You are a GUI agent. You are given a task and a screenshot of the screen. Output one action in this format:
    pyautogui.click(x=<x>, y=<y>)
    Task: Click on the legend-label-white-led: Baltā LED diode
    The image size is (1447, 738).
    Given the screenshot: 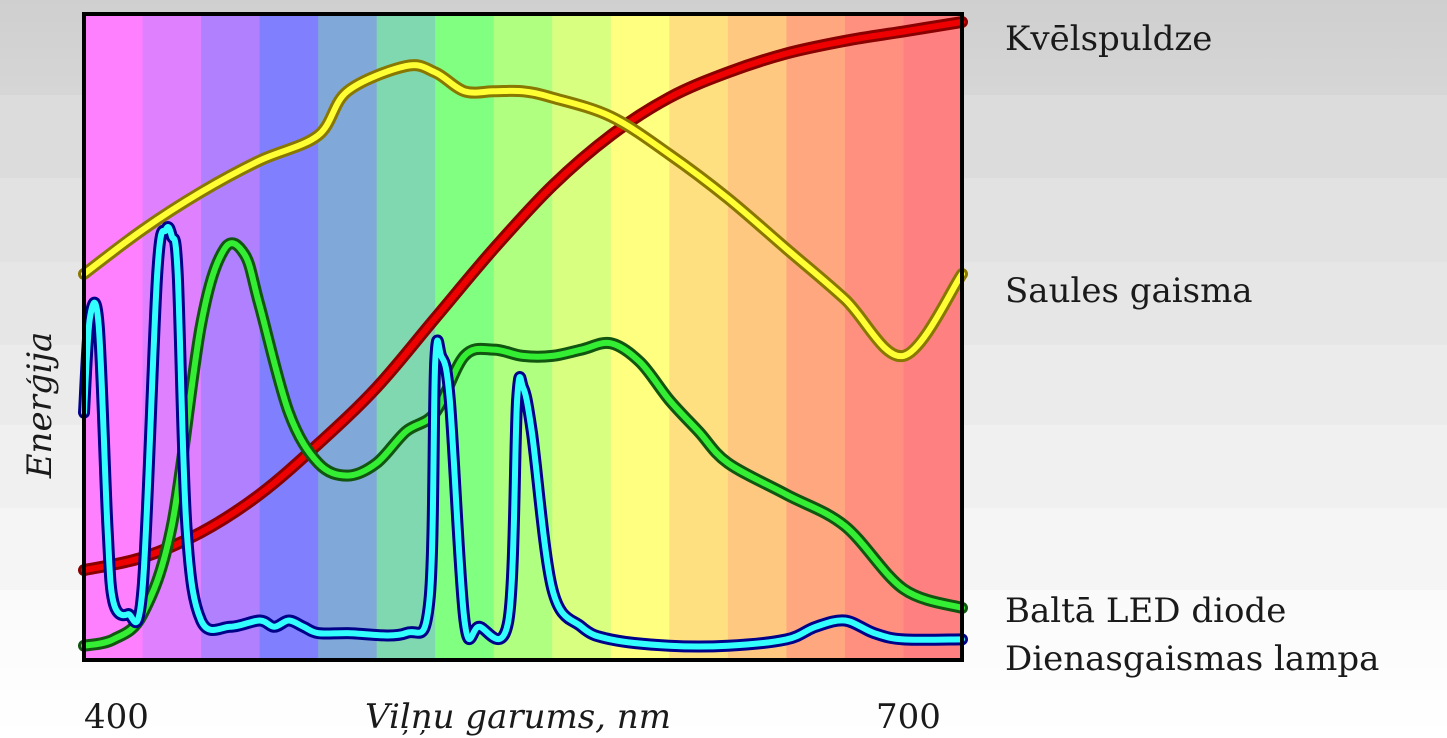 What is the action you would take?
    pyautogui.click(x=1146, y=611)
    